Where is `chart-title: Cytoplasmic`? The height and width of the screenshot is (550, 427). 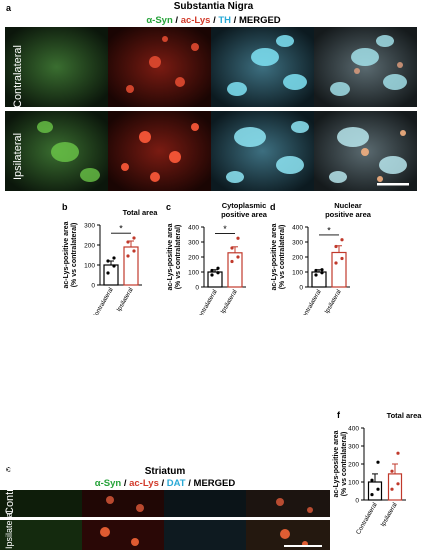
chart-title: Cytoplasmic is located at coordinates (244, 205).